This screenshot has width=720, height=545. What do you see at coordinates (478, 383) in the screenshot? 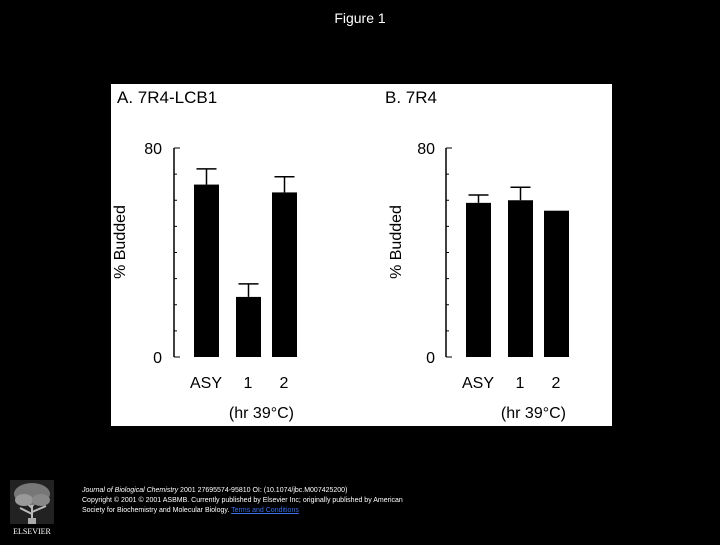
I see `x-tick-label-1-0: ASY` at bounding box center [478, 383].